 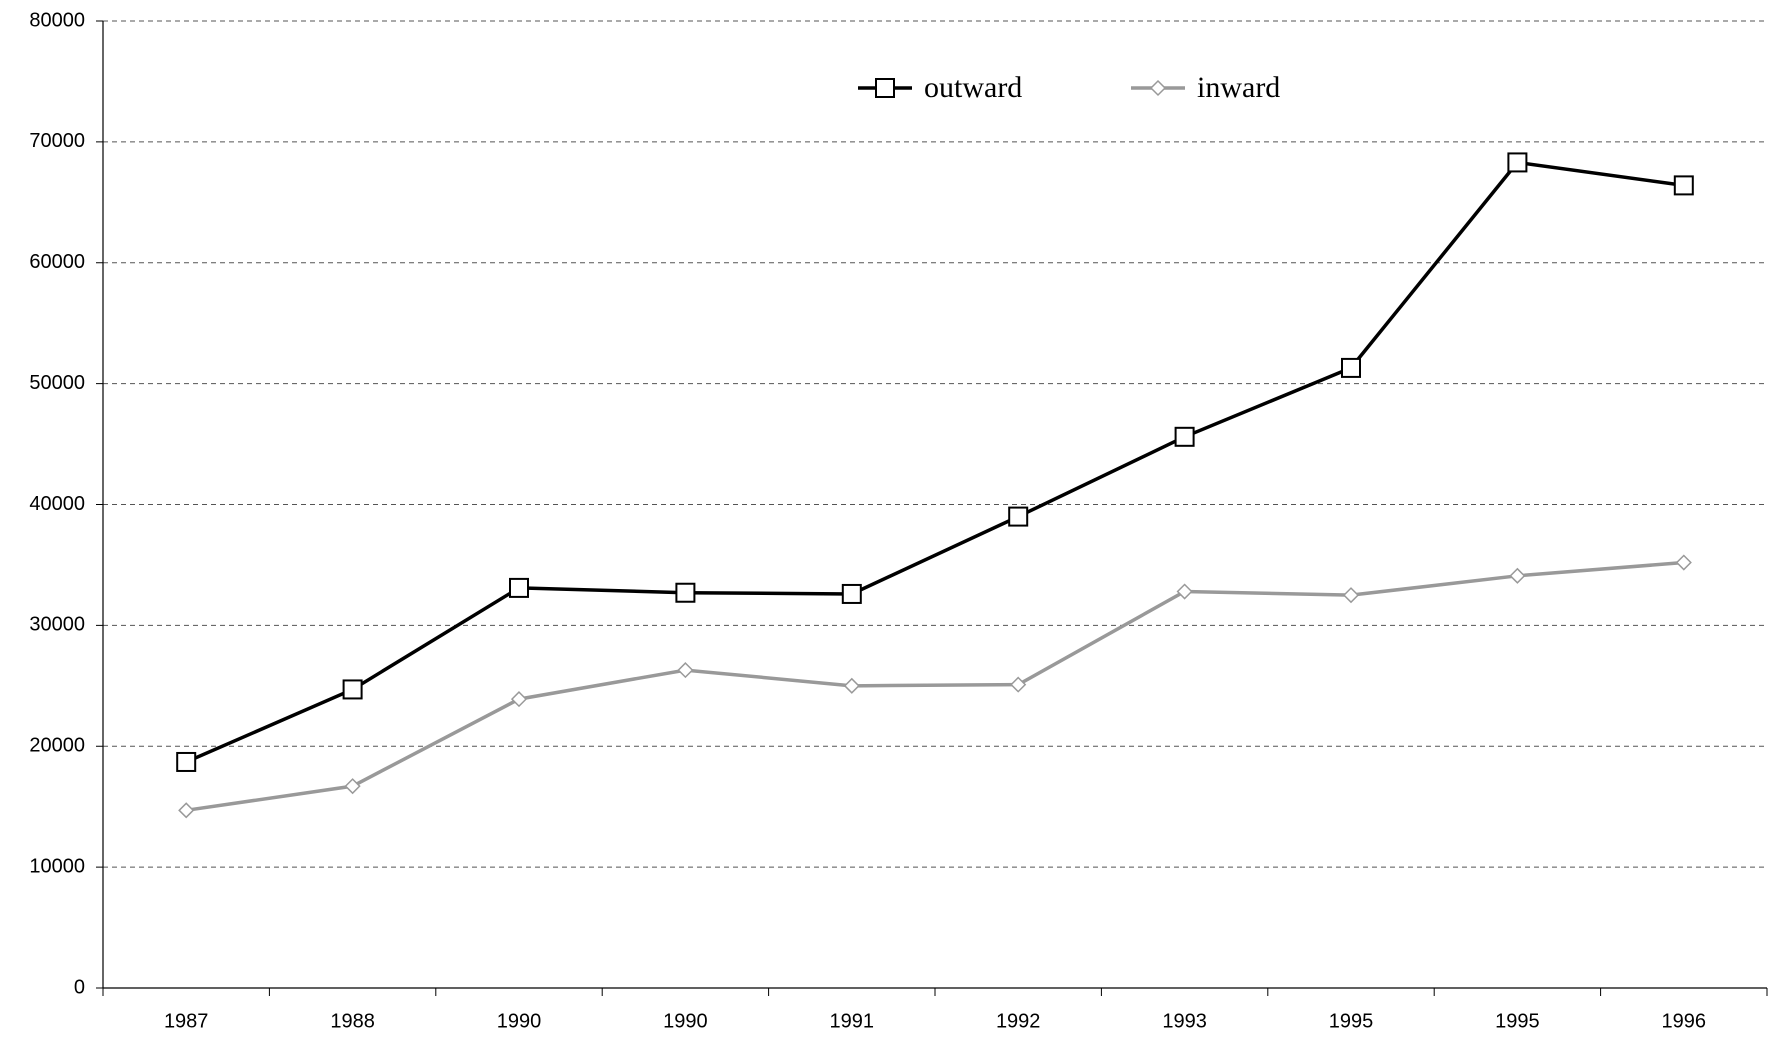 I want to click on y-tick-label: 30000, so click(x=57, y=625).